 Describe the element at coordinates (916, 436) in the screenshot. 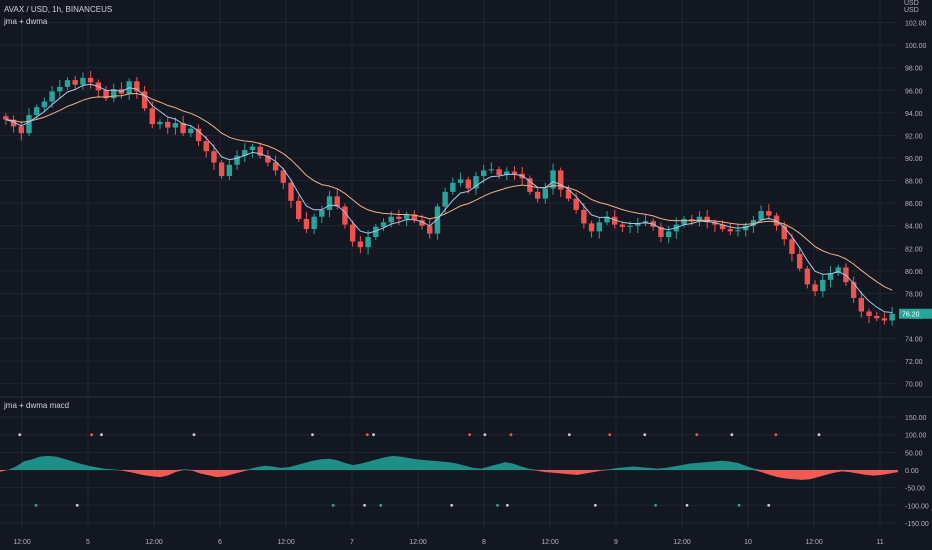

I see `macd-tick-label: 100.00` at that location.